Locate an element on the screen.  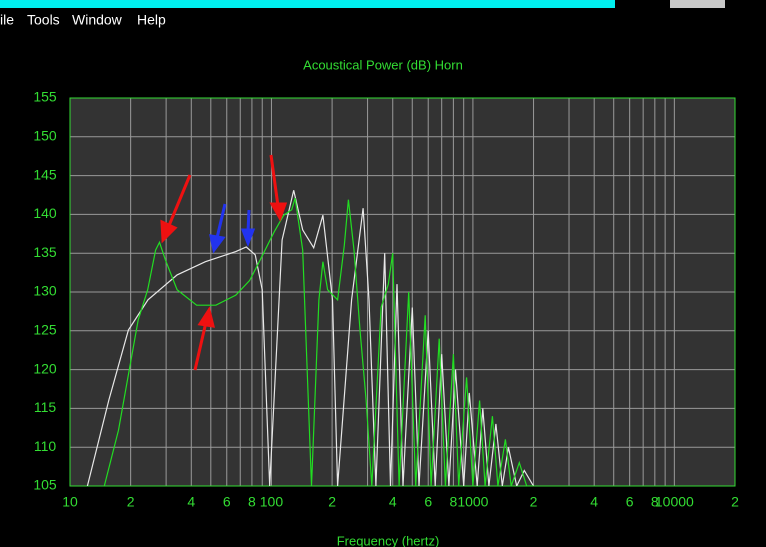
y-tick-label: 150 is located at coordinates (45, 136).